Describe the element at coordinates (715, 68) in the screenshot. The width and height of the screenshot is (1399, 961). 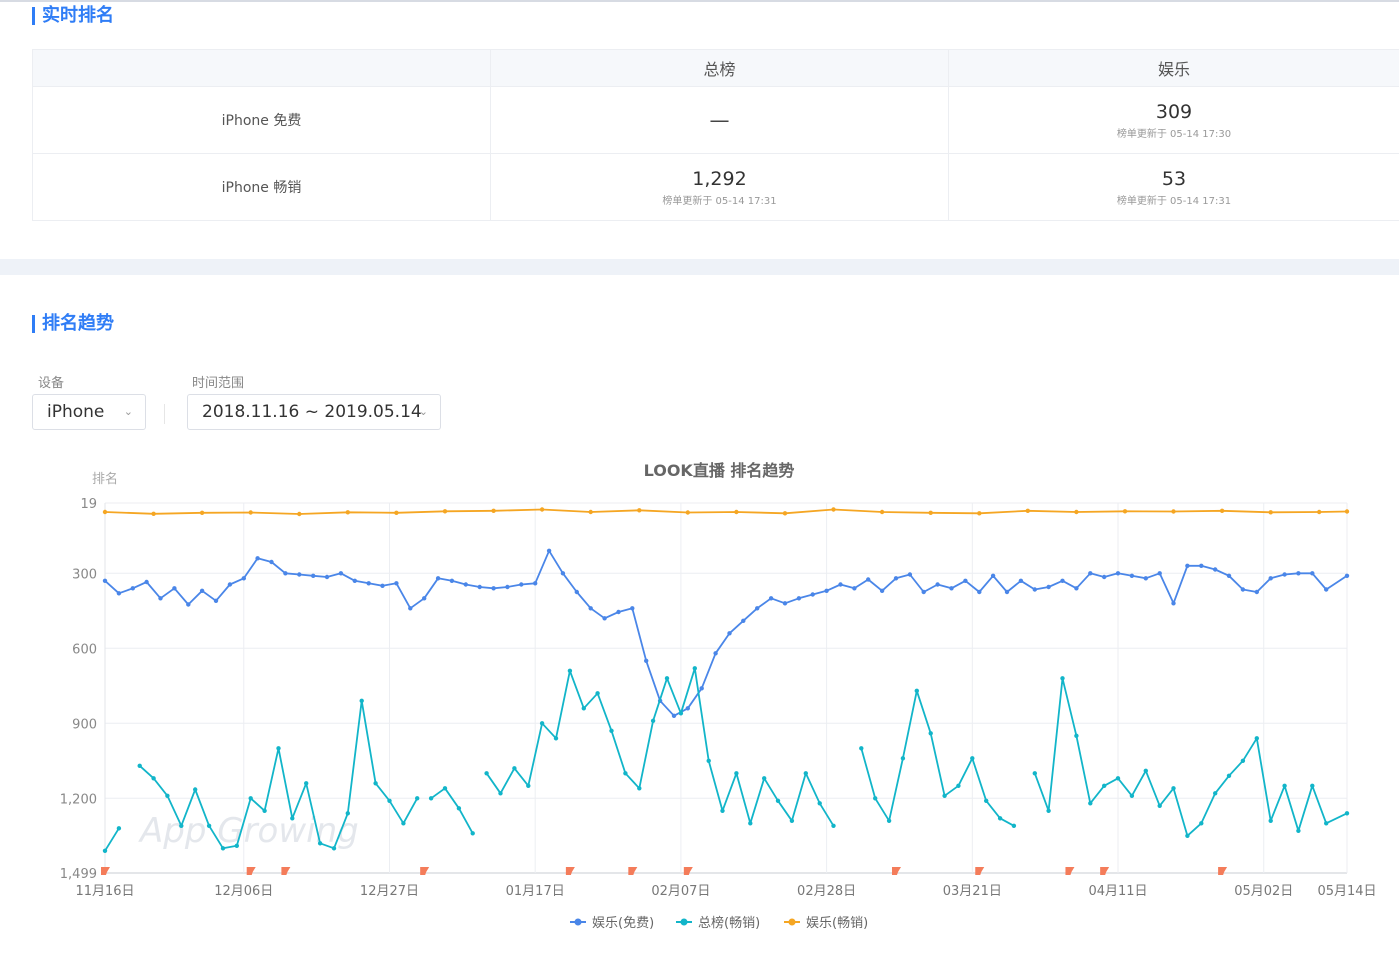
I see `table-header-row: 总榜 娱乐` at that location.